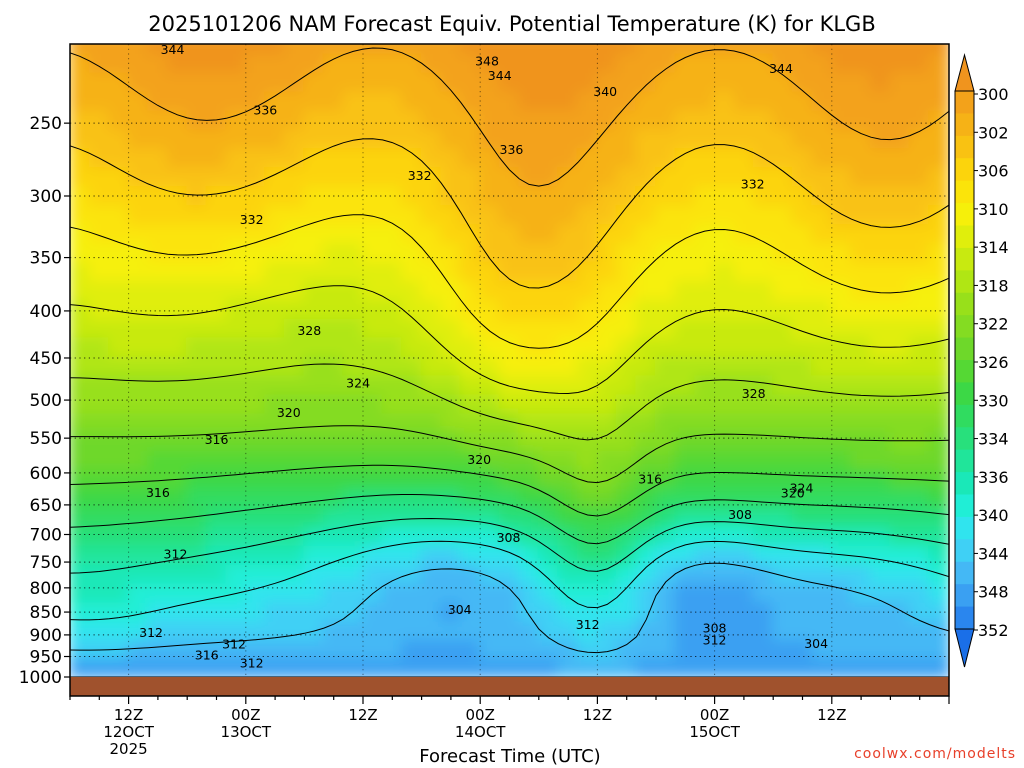  Describe the element at coordinates (509, 686) in the screenshot. I see `ground-strip` at that location.